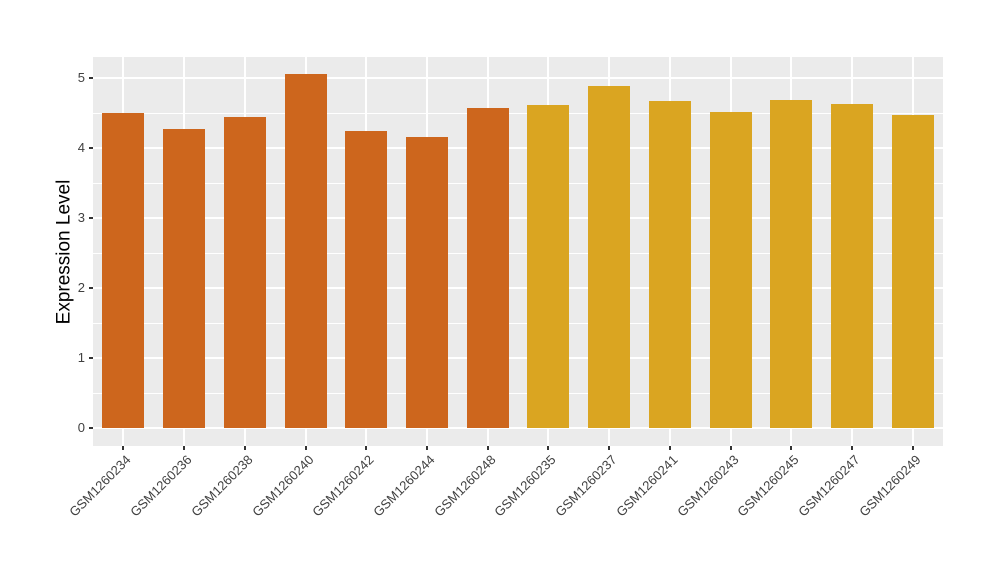 The height and width of the screenshot is (580, 1000). Describe the element at coordinates (366, 279) in the screenshot. I see `bar-GSM1260242` at that location.